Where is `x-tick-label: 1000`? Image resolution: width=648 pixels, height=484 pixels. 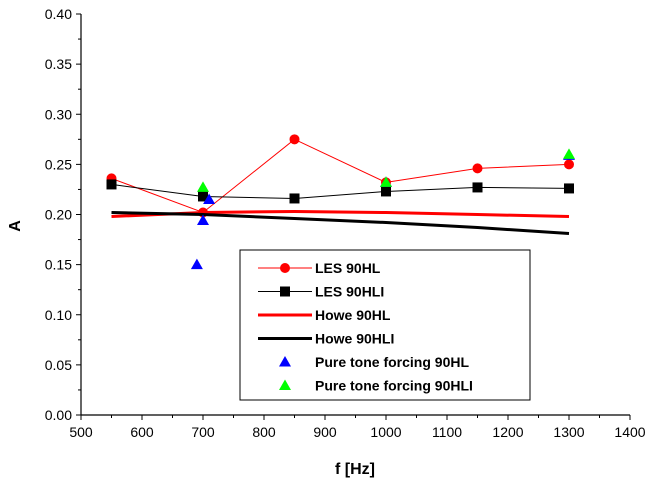
x-tick-label: 1000 is located at coordinates (385, 432).